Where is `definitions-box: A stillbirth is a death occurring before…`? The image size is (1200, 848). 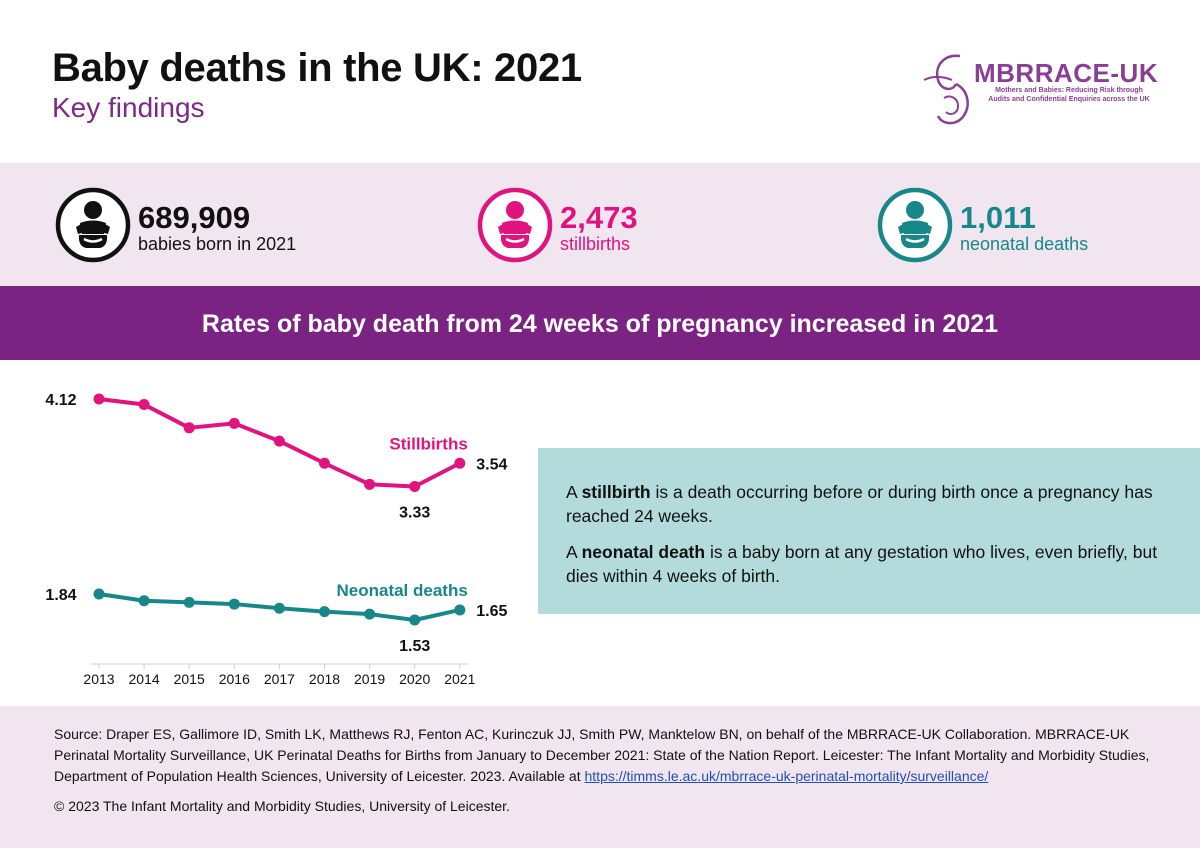
definitions-box: A stillbirth is a death occurring before… is located at coordinates (869, 531).